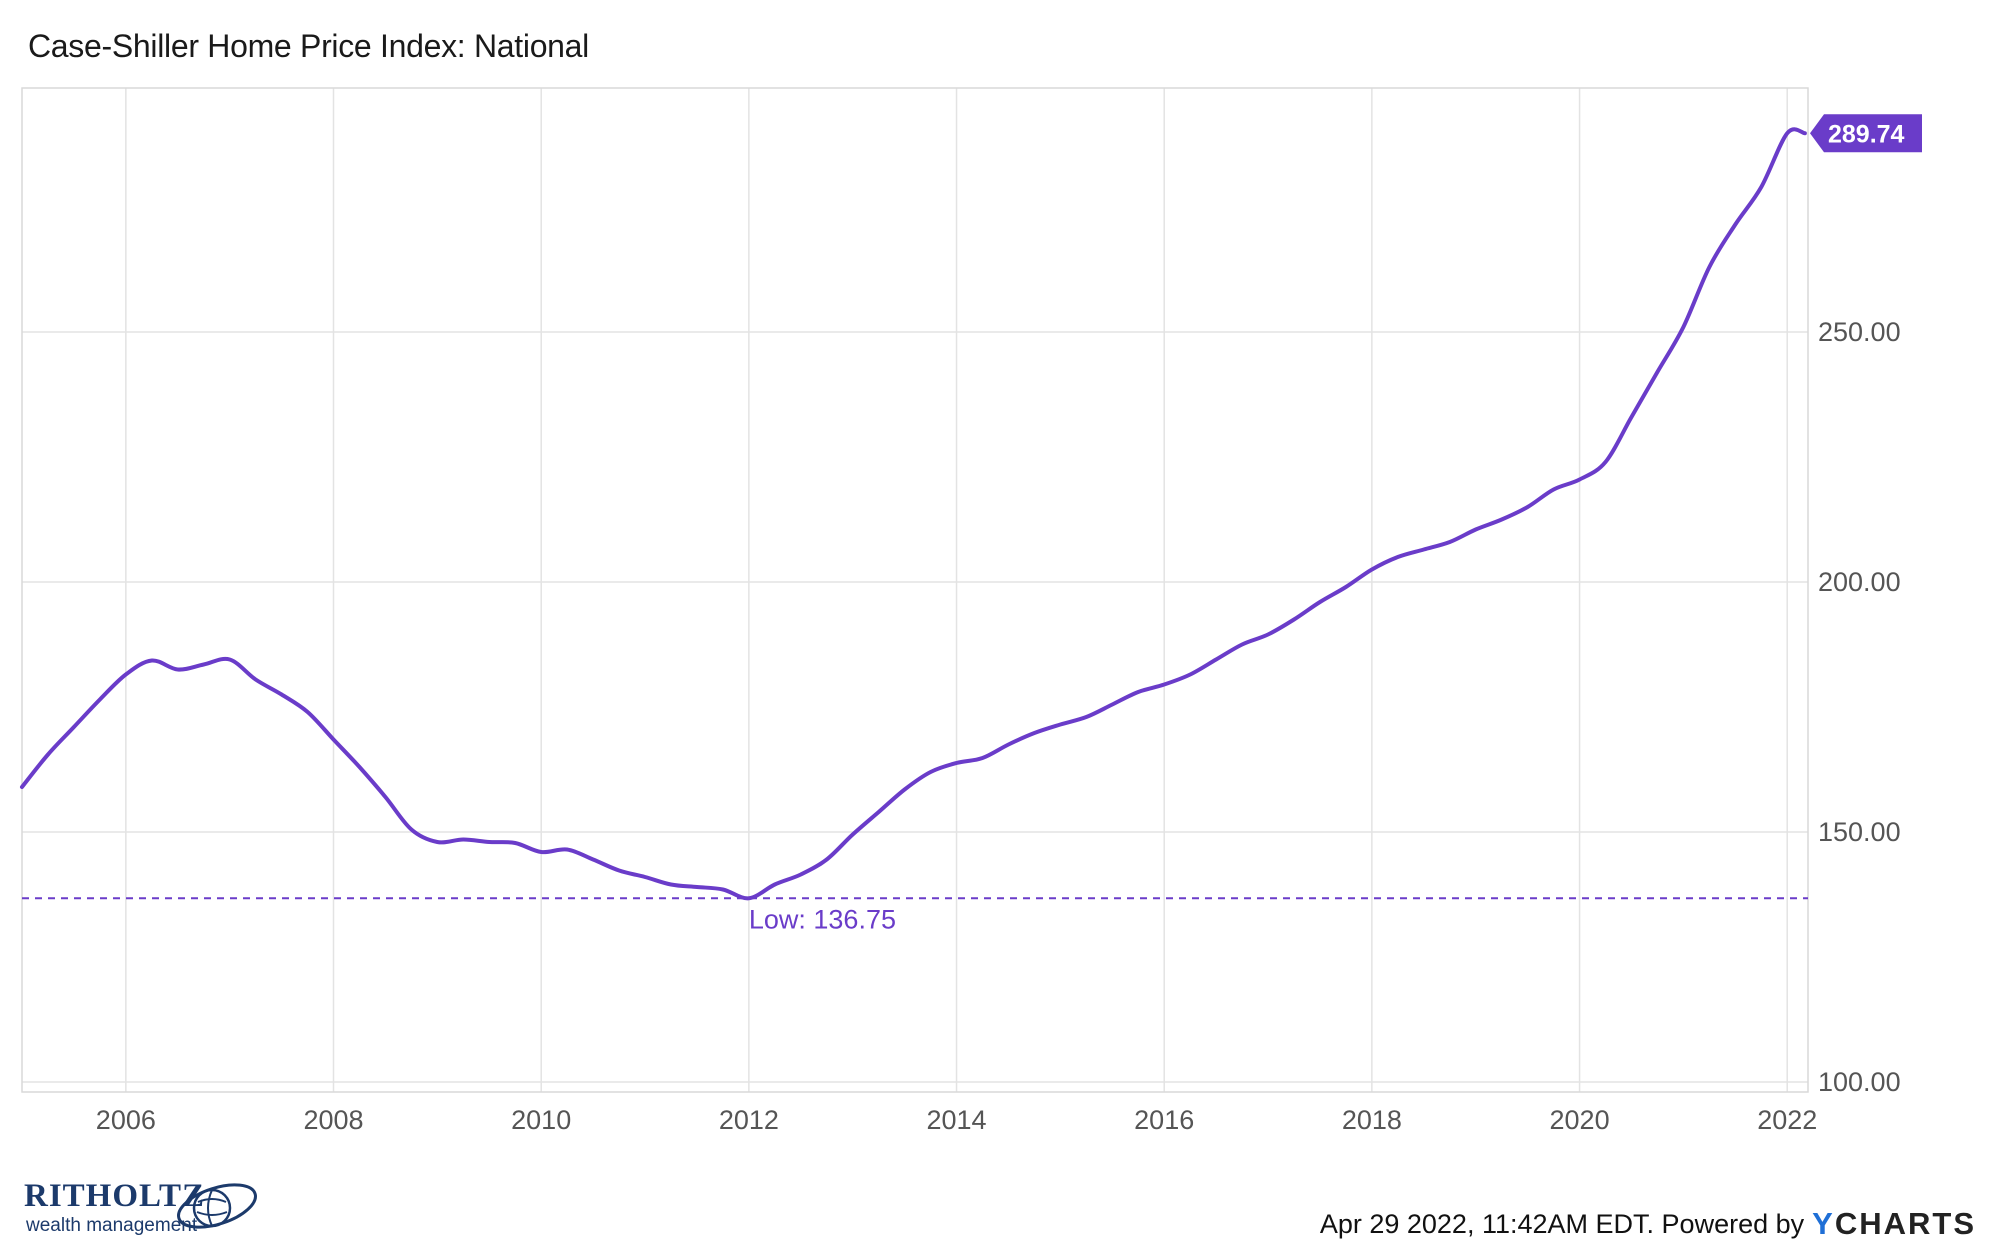  What do you see at coordinates (1859, 832) in the screenshot?
I see `y-tick-label: 150.00` at bounding box center [1859, 832].